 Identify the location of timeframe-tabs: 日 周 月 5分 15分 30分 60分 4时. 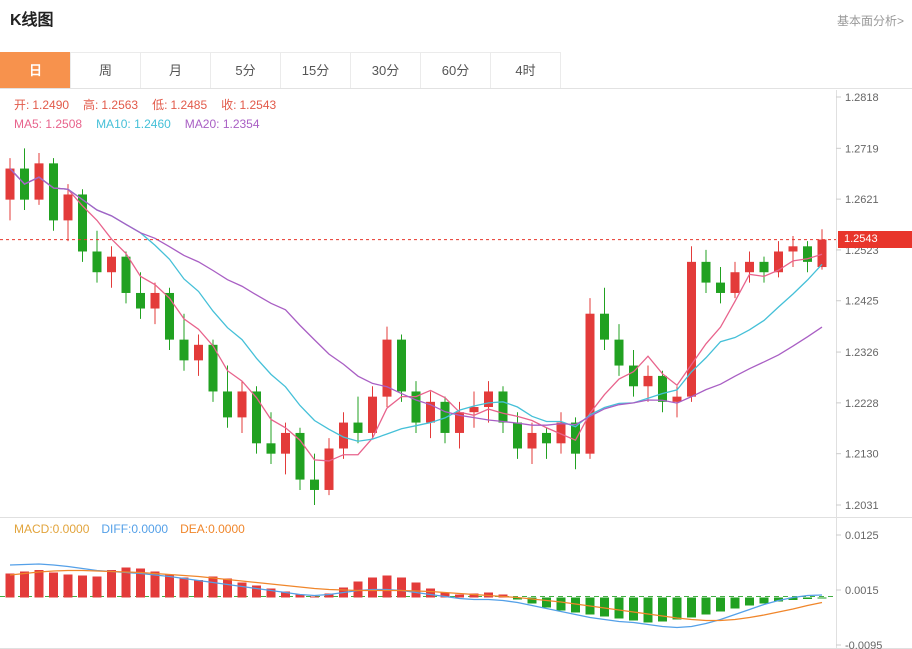
(456, 70).